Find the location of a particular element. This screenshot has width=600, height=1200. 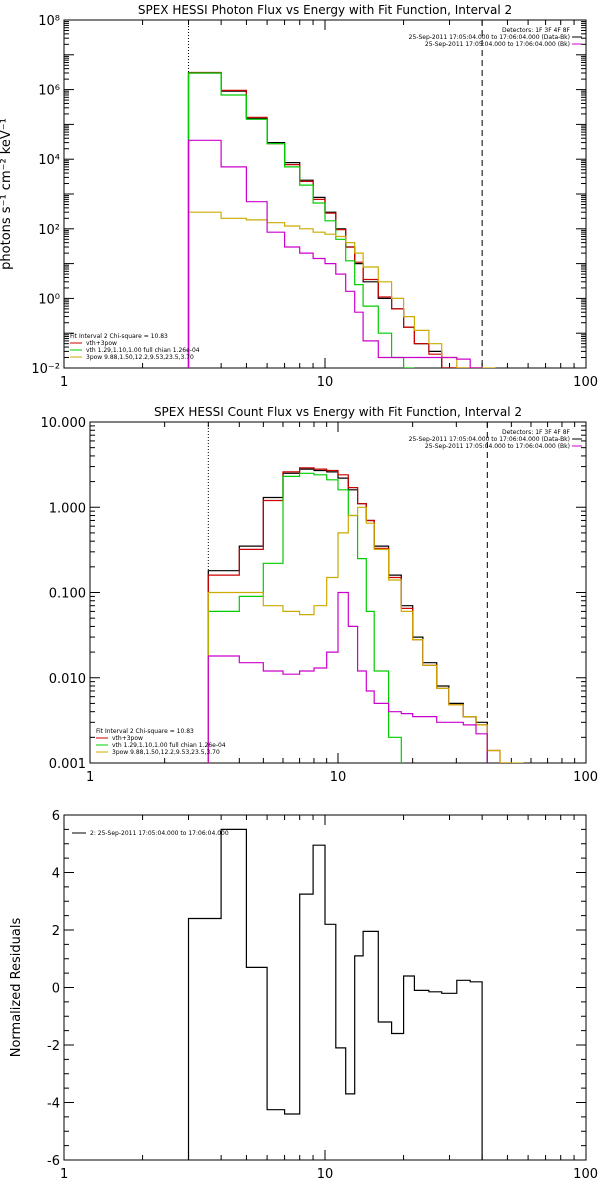

y-tick-label: 10⁶ is located at coordinates (49, 91).